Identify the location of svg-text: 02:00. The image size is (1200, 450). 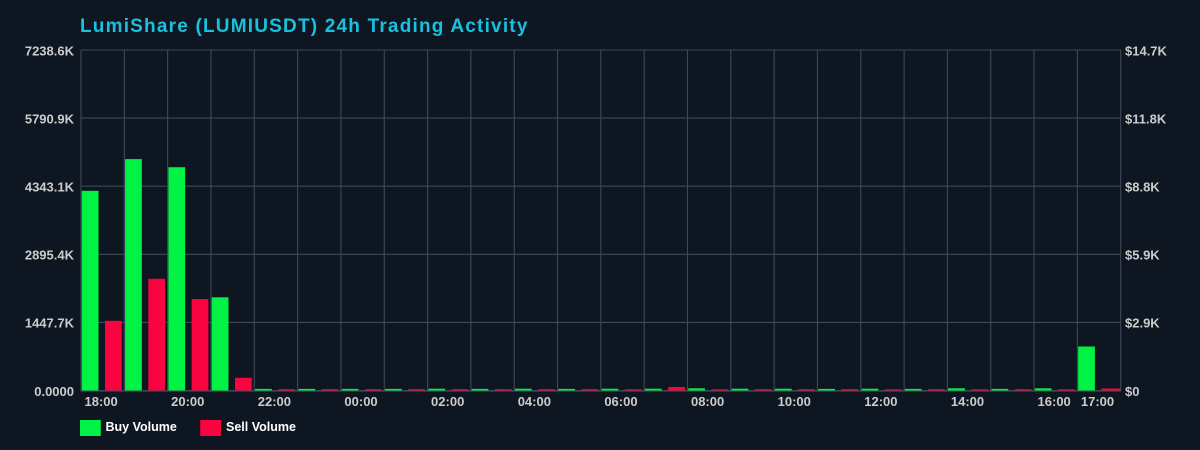
(447, 401).